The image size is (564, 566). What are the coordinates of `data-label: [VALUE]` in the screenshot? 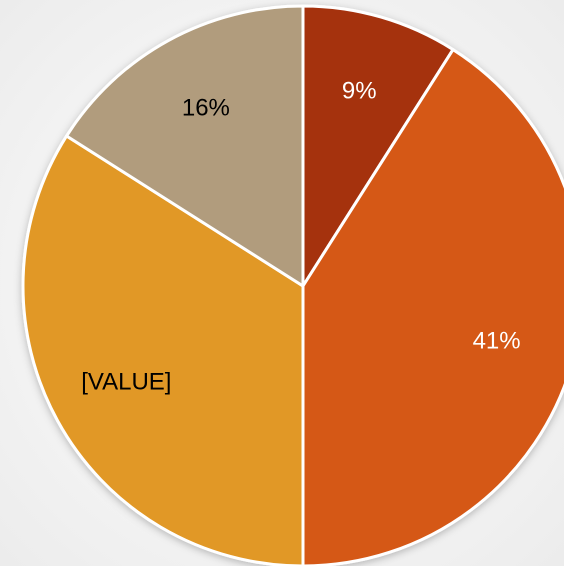 It's located at (126, 381).